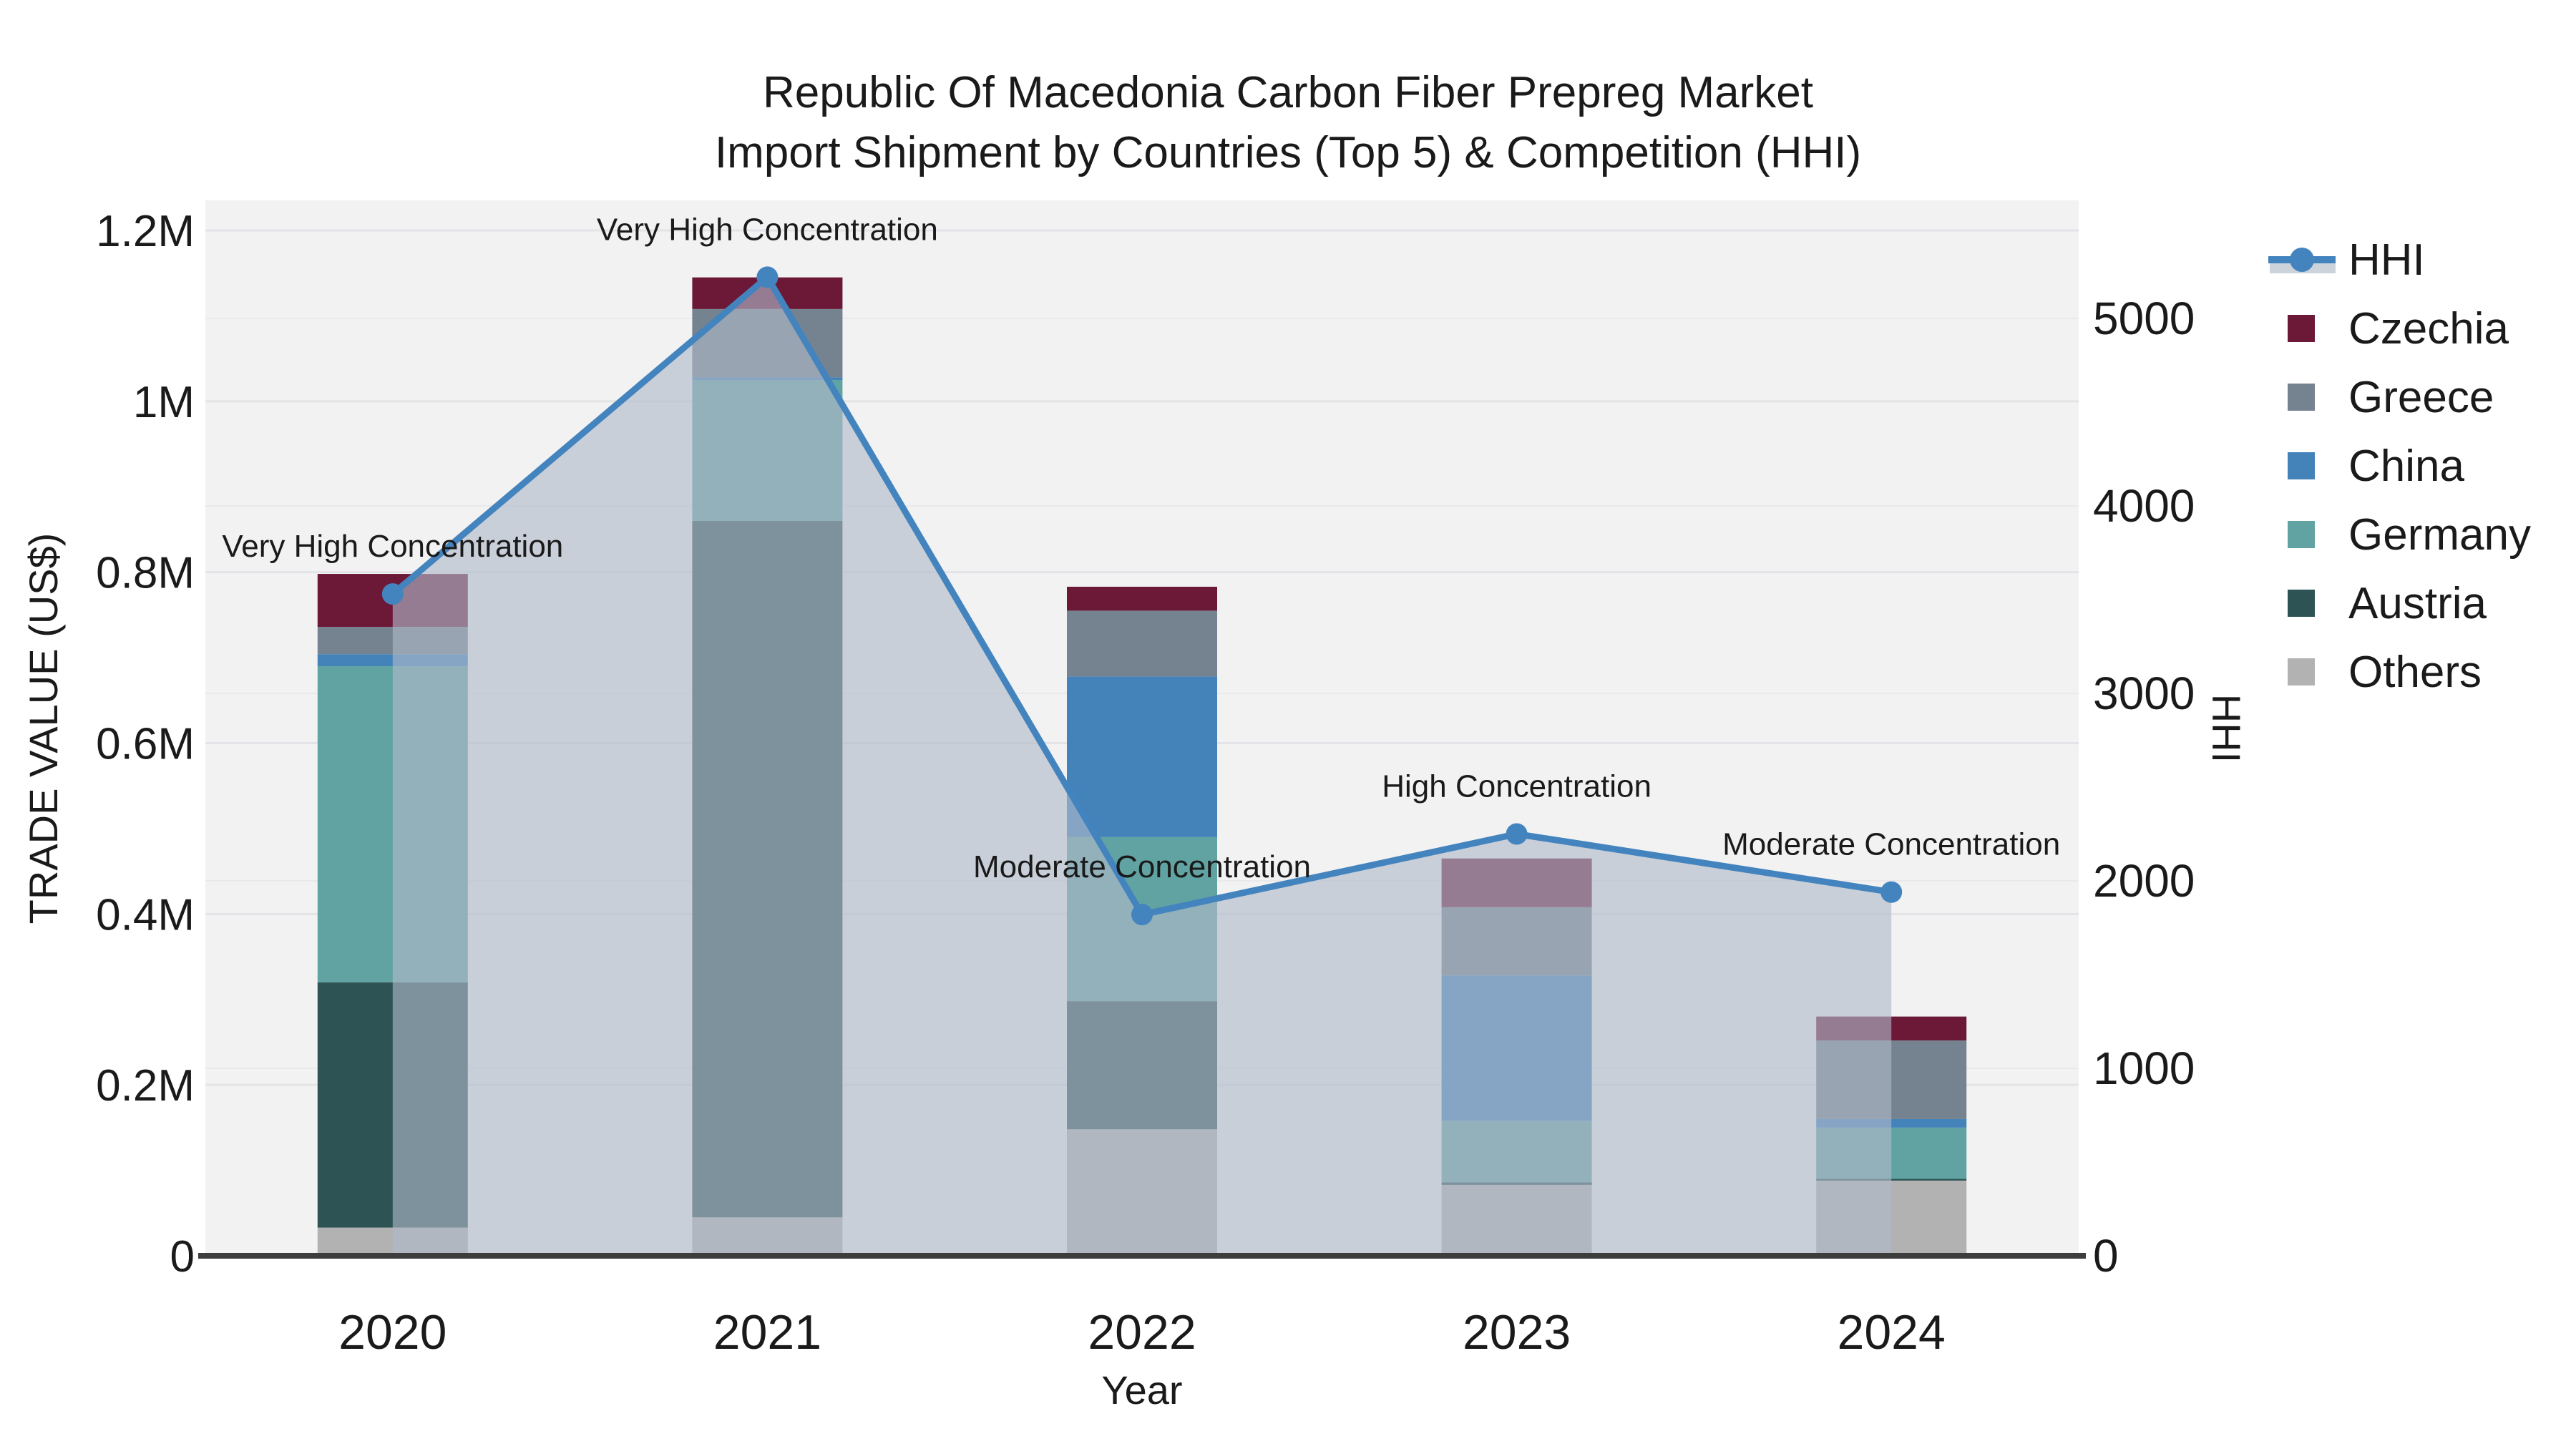 This screenshot has height=1449, width=2576. I want to click on legend-item-china: China, so click(2376, 466).